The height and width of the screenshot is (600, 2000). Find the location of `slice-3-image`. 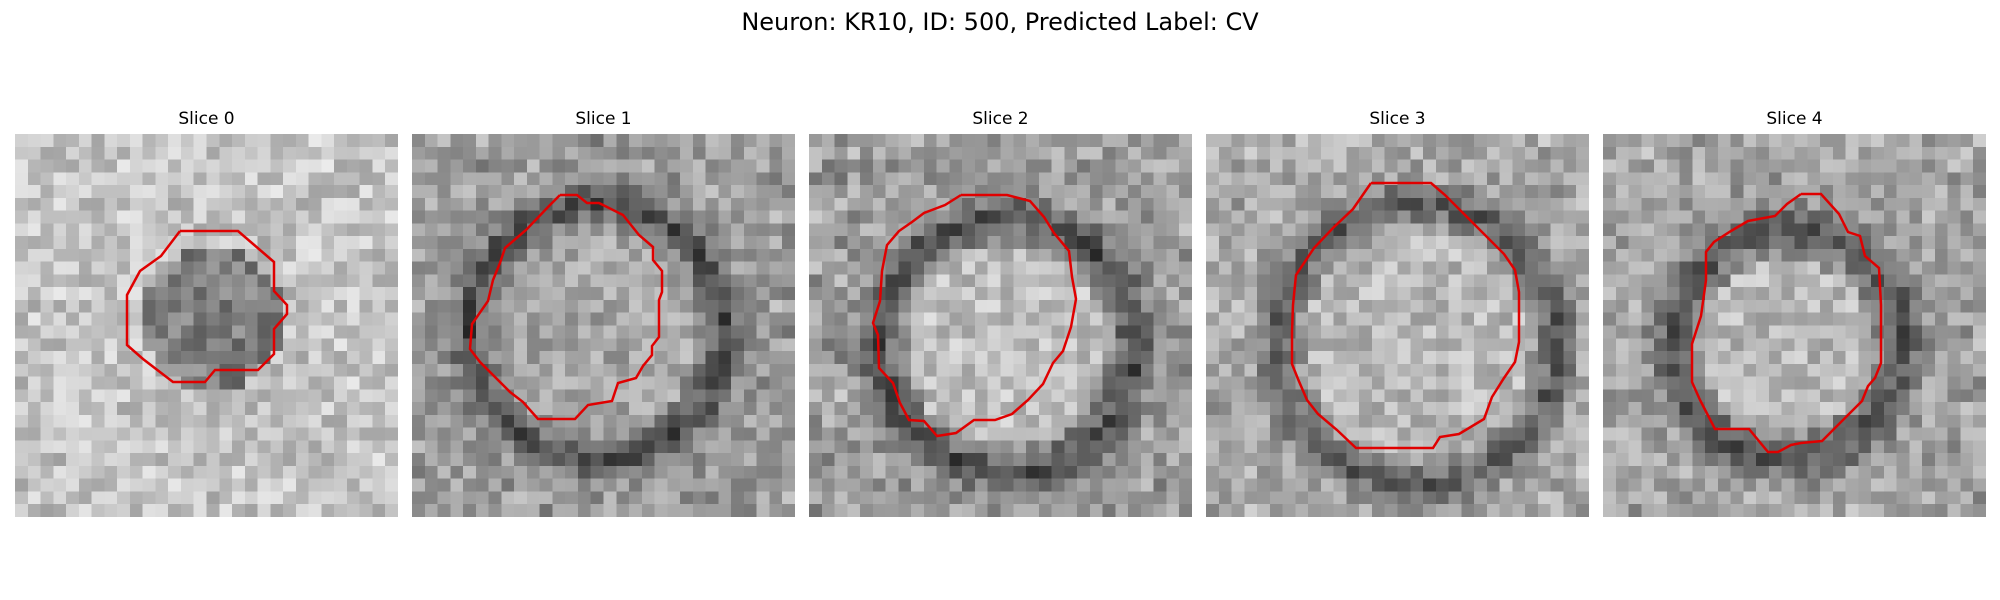

slice-3-image is located at coordinates (1397, 325).